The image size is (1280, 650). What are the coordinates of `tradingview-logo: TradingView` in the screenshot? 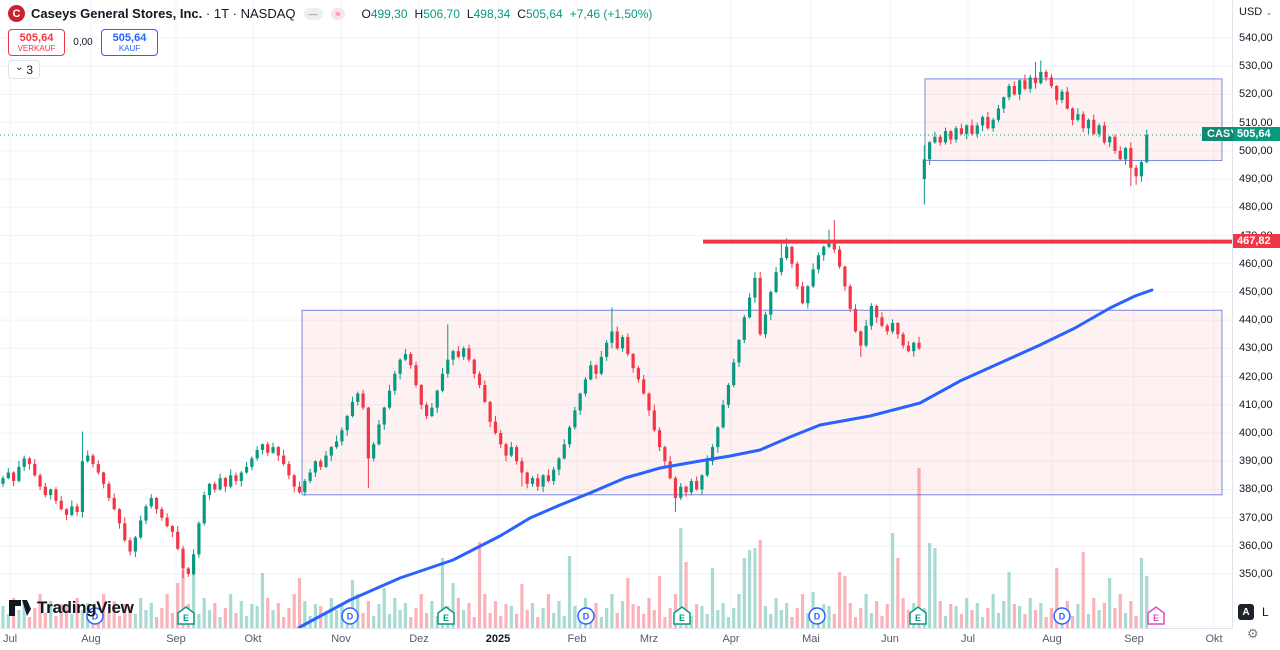 It's located at (71, 608).